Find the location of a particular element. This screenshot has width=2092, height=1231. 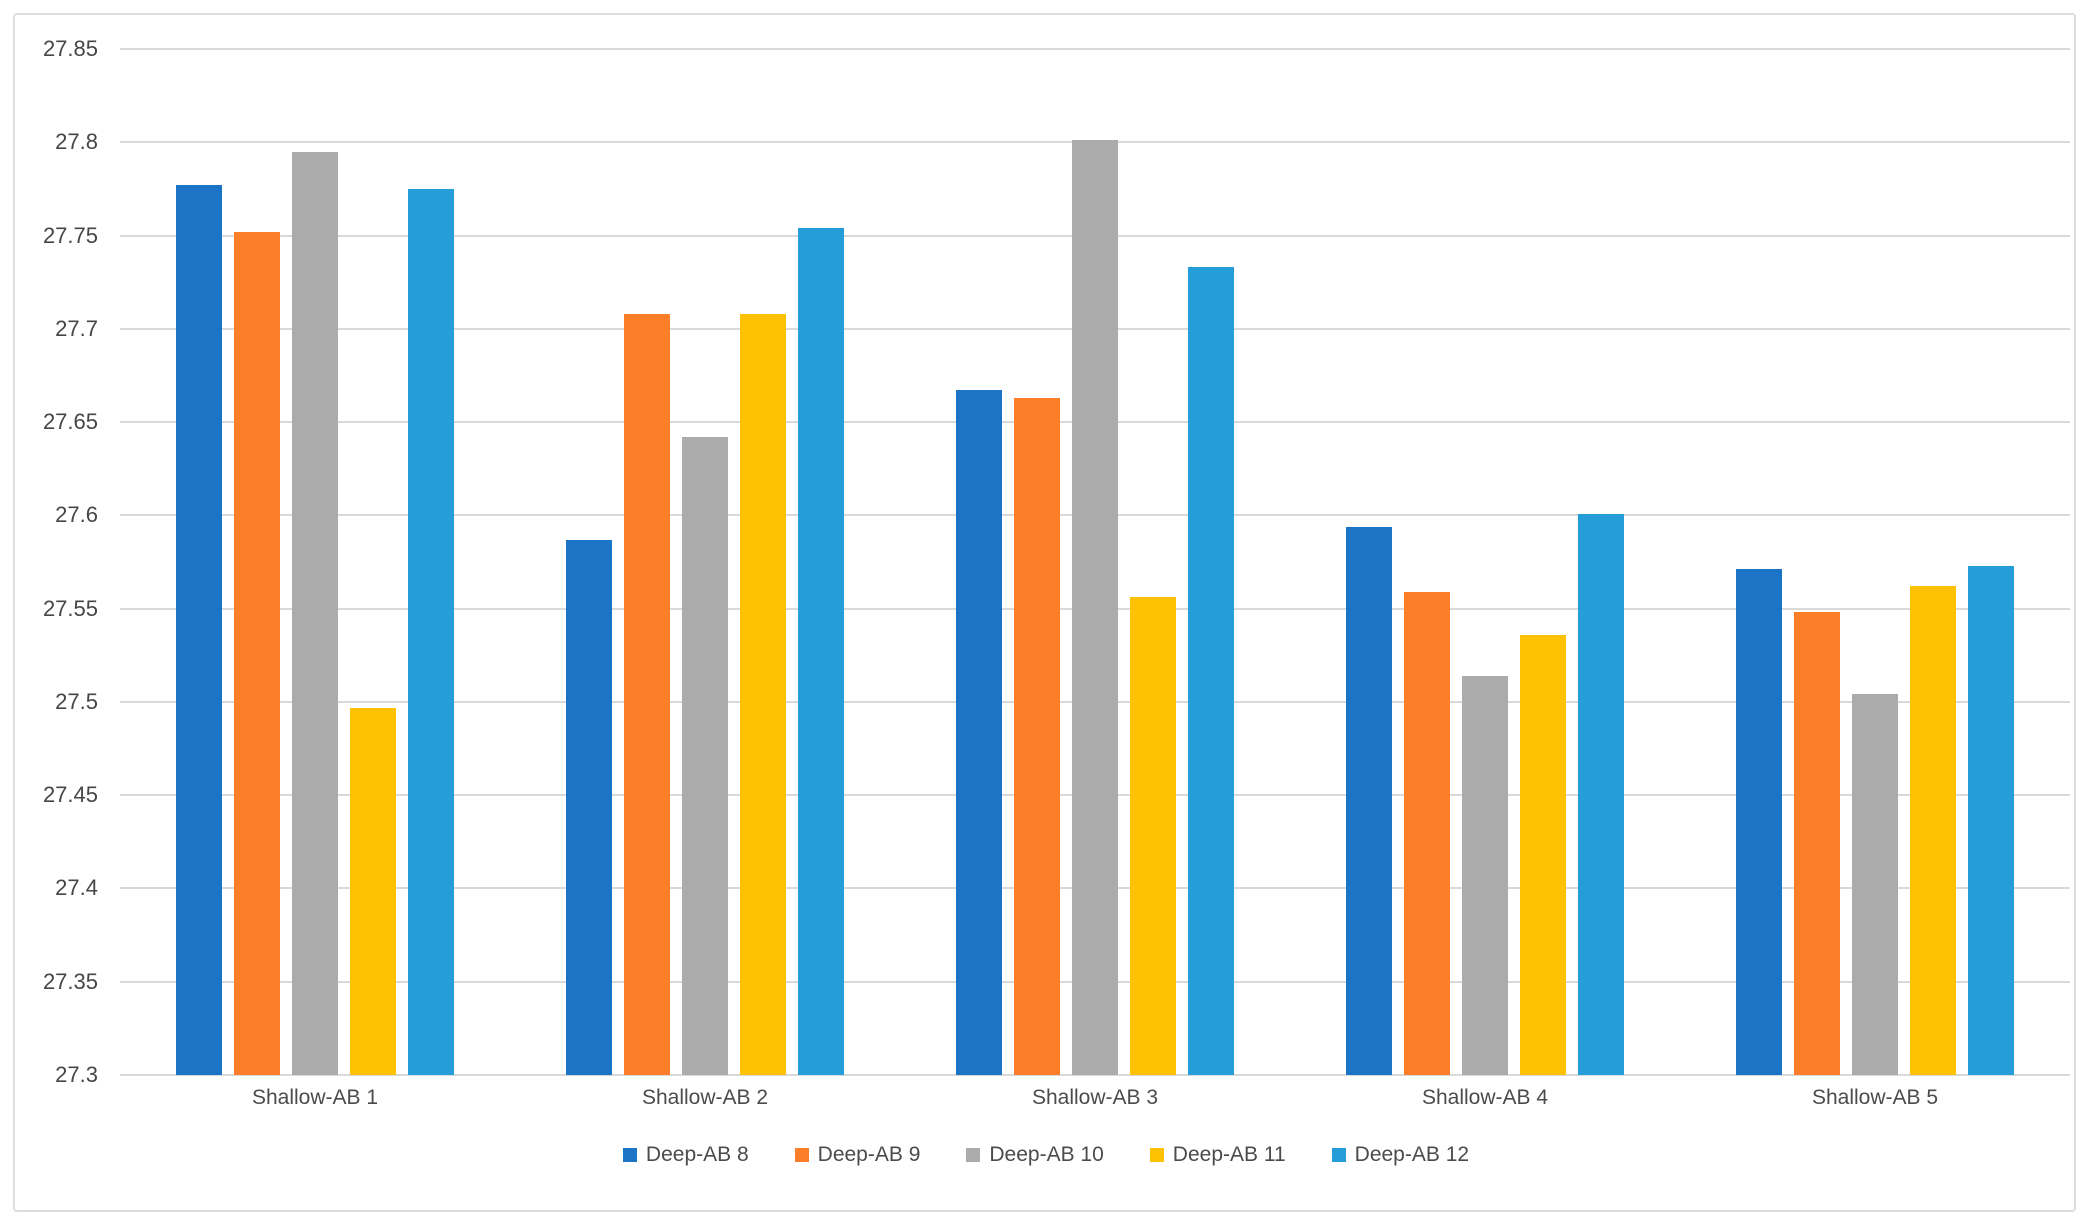

y-tick-label: 27.5 is located at coordinates (76, 701).